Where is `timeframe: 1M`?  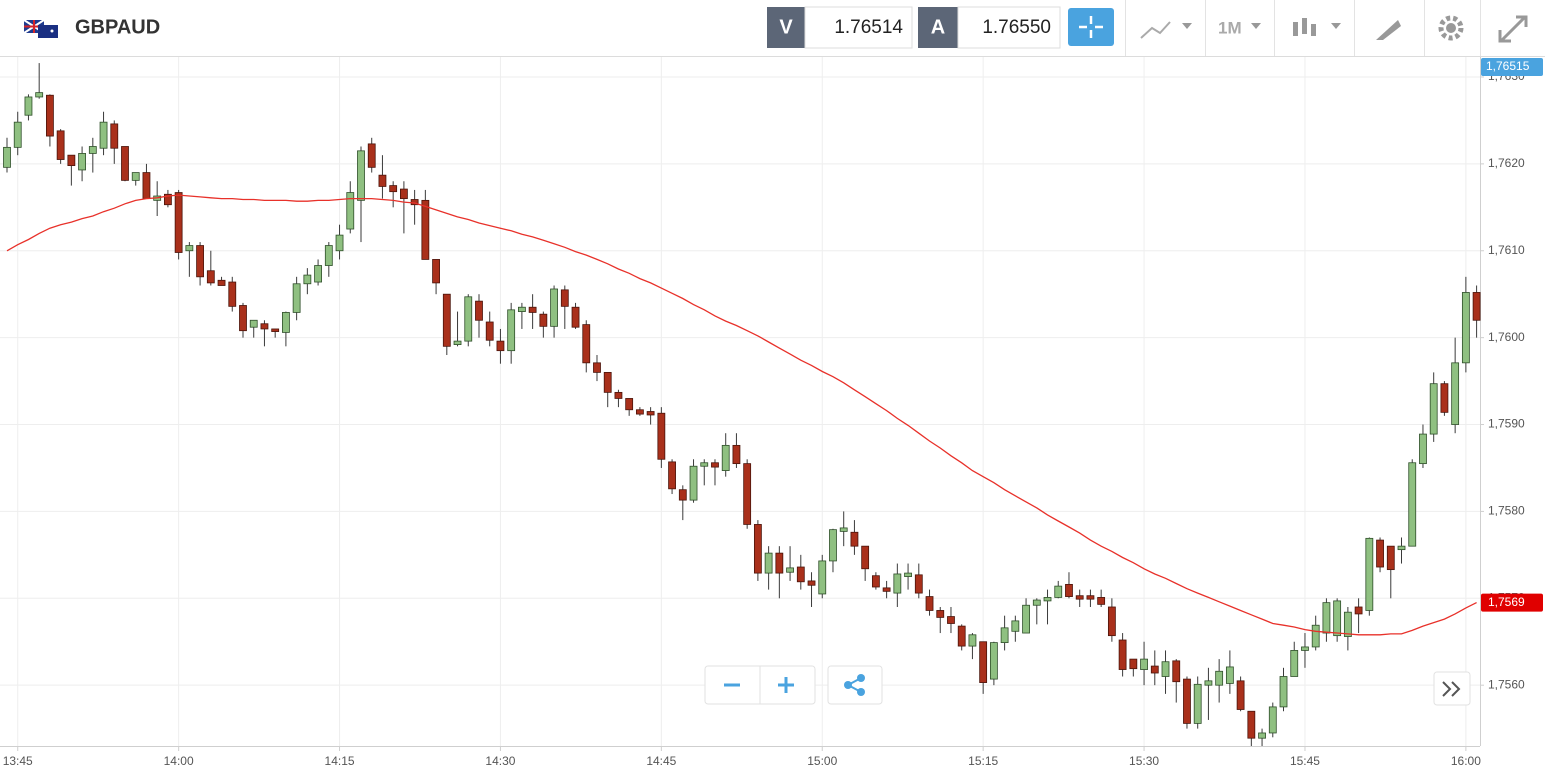 timeframe: 1M is located at coordinates (1230, 27).